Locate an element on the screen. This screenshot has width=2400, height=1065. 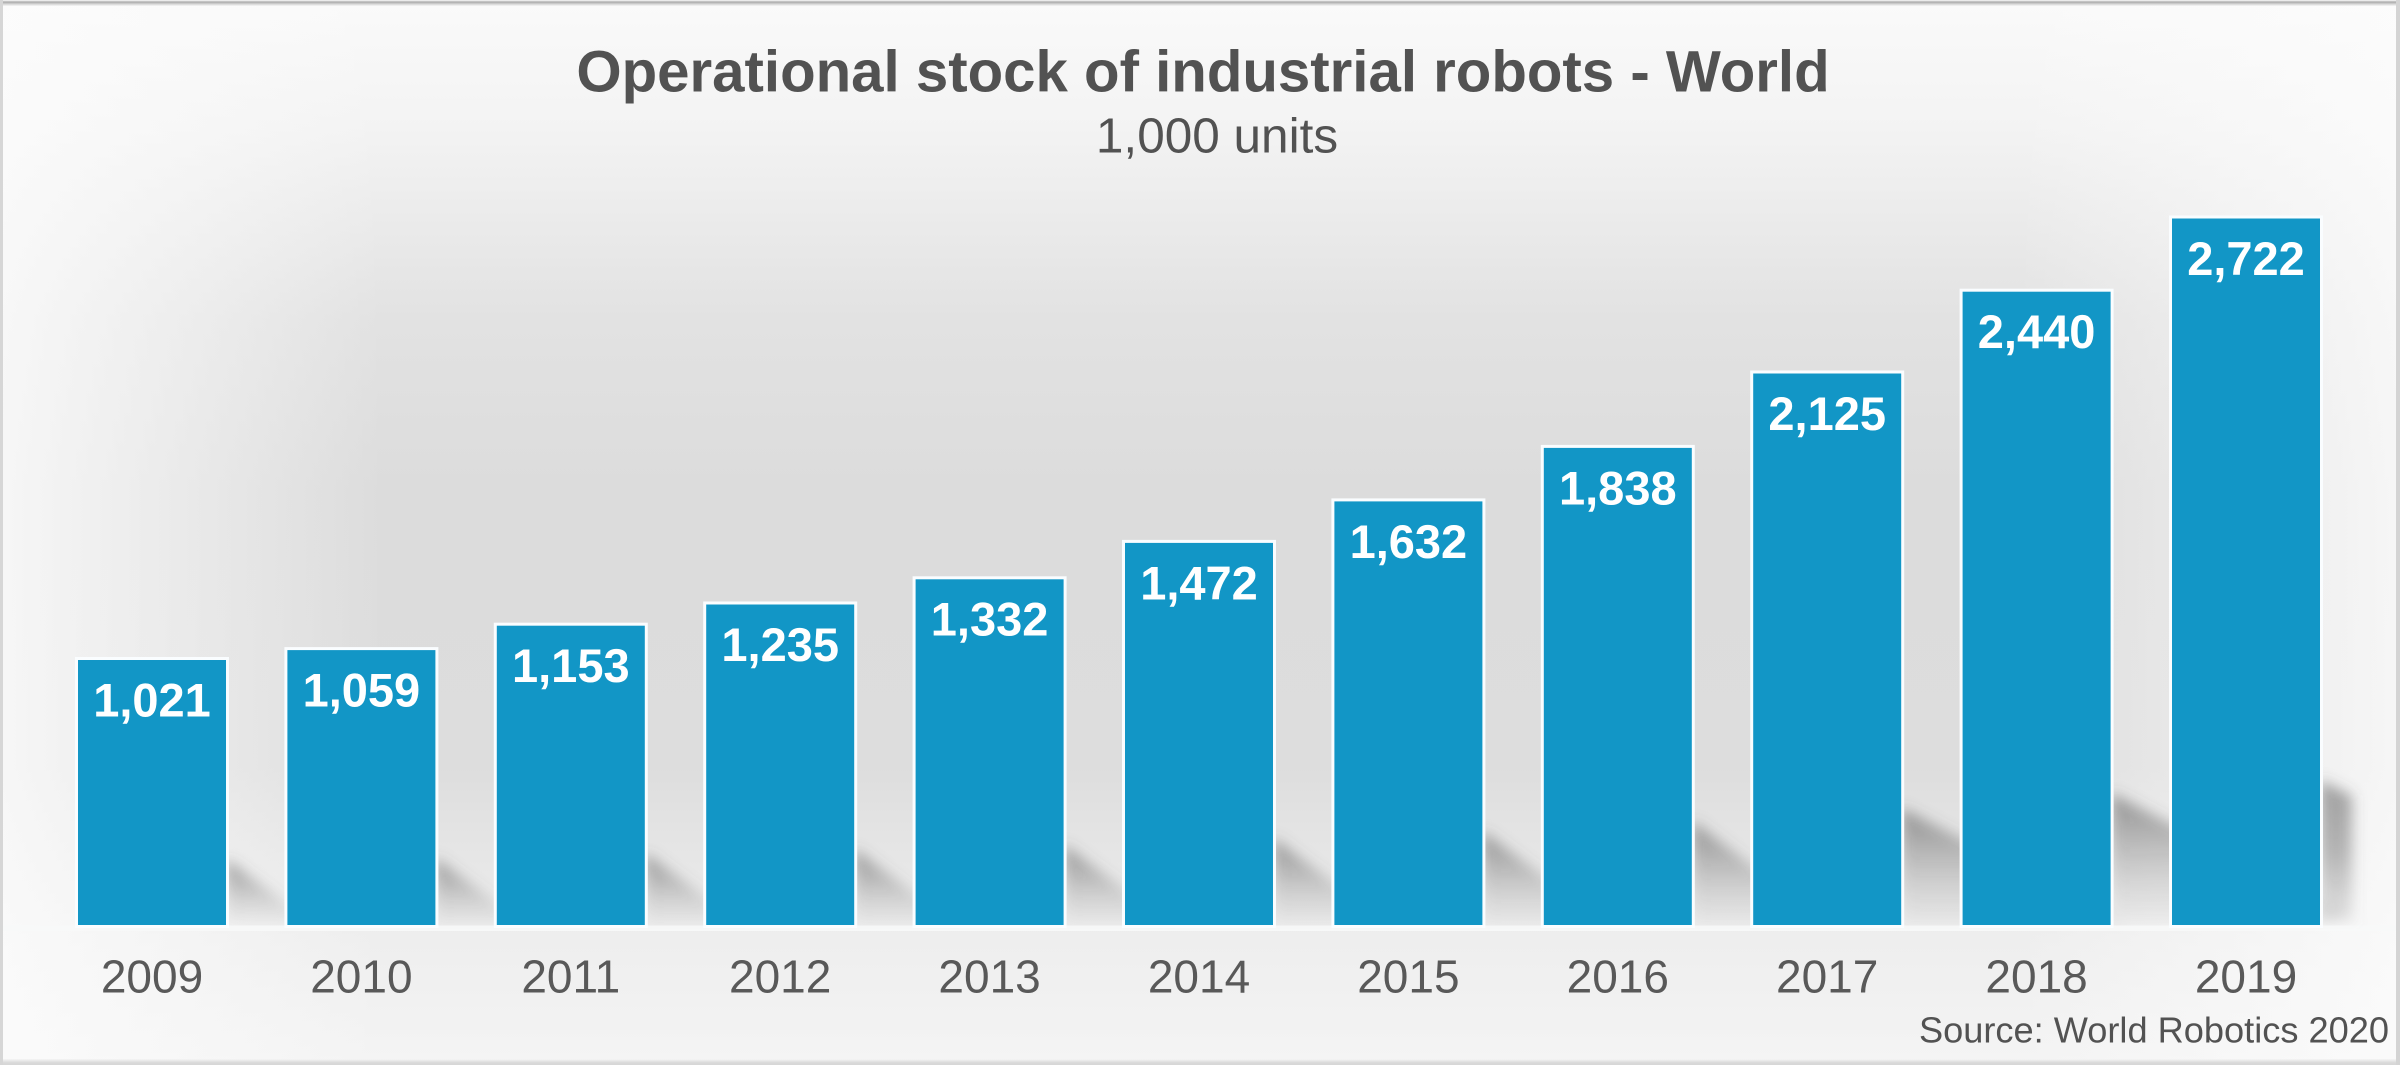
svg-text: 1,332 is located at coordinates (990, 619).